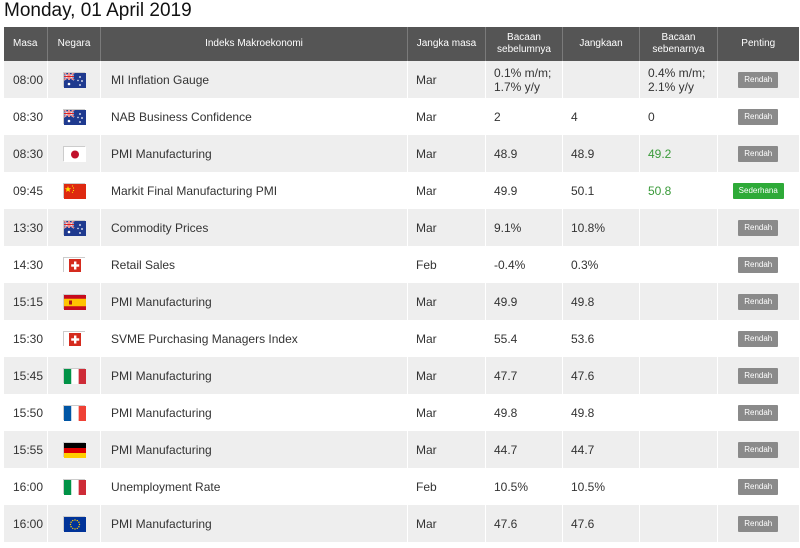  I want to click on row-indicator-name: Retail Sales, so click(254, 264).